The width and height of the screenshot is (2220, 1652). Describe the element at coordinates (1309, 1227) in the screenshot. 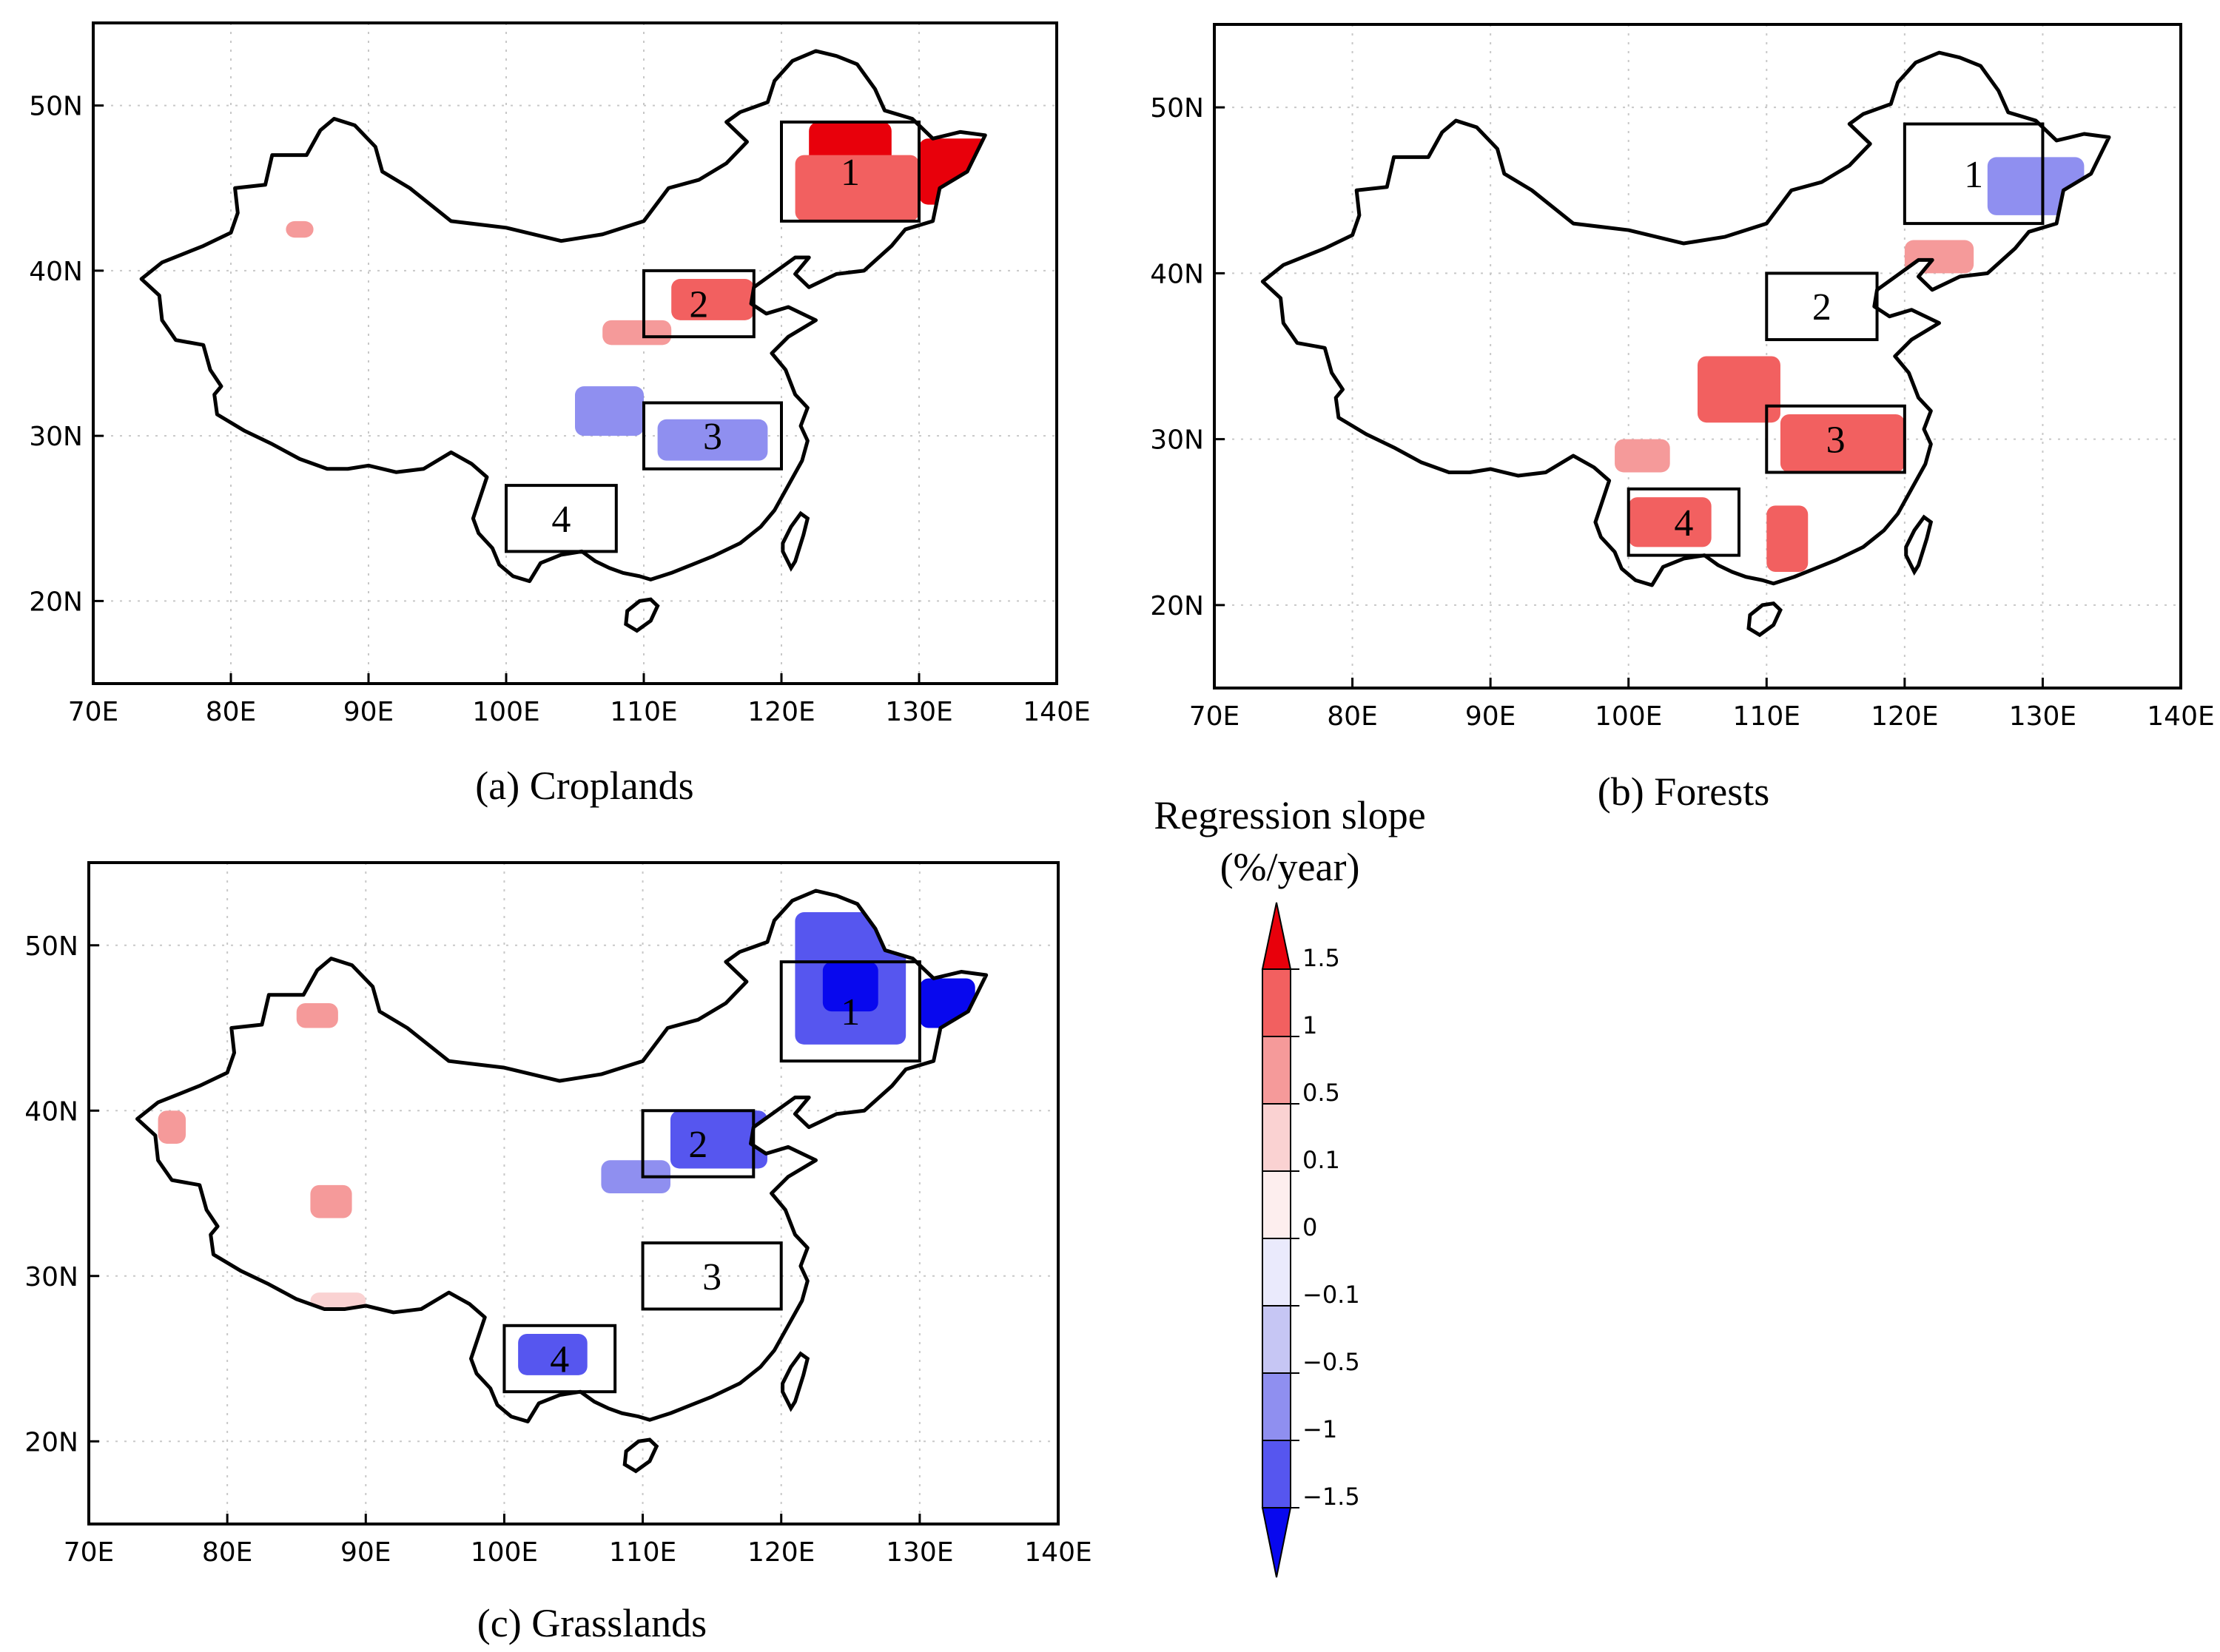

I see `colorbar-label: 0` at that location.